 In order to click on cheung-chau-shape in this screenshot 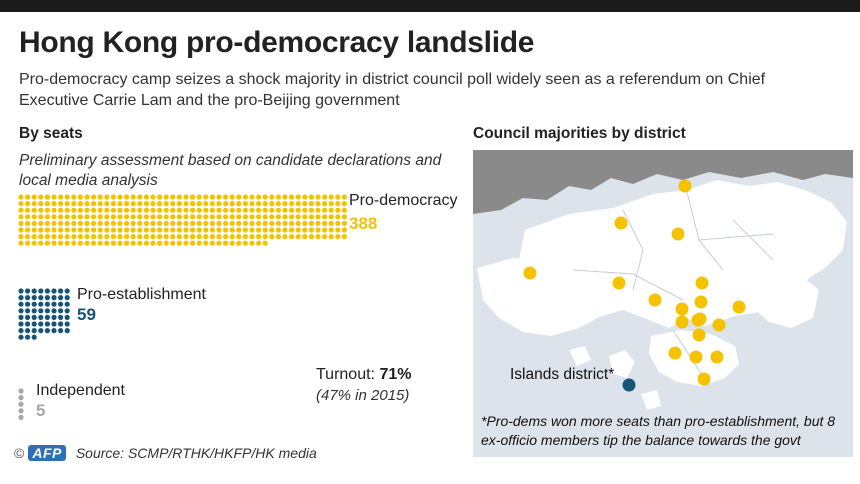, I will do `click(580, 356)`.